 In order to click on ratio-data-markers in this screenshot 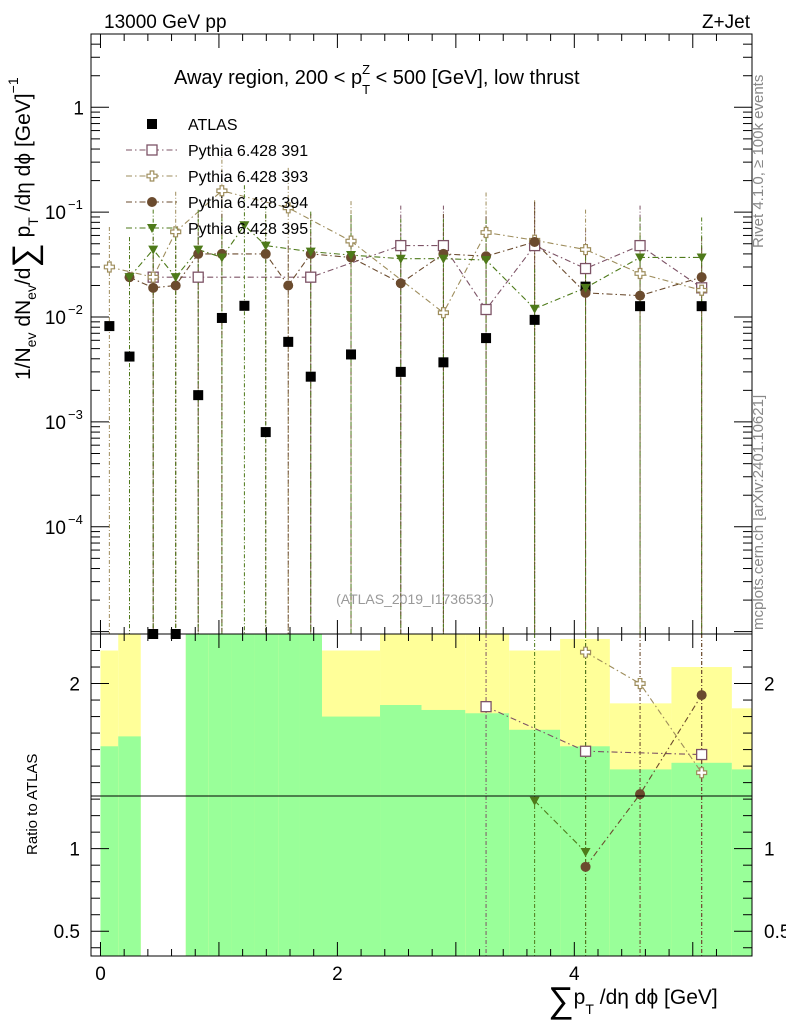, I will do `click(594, 759)`.